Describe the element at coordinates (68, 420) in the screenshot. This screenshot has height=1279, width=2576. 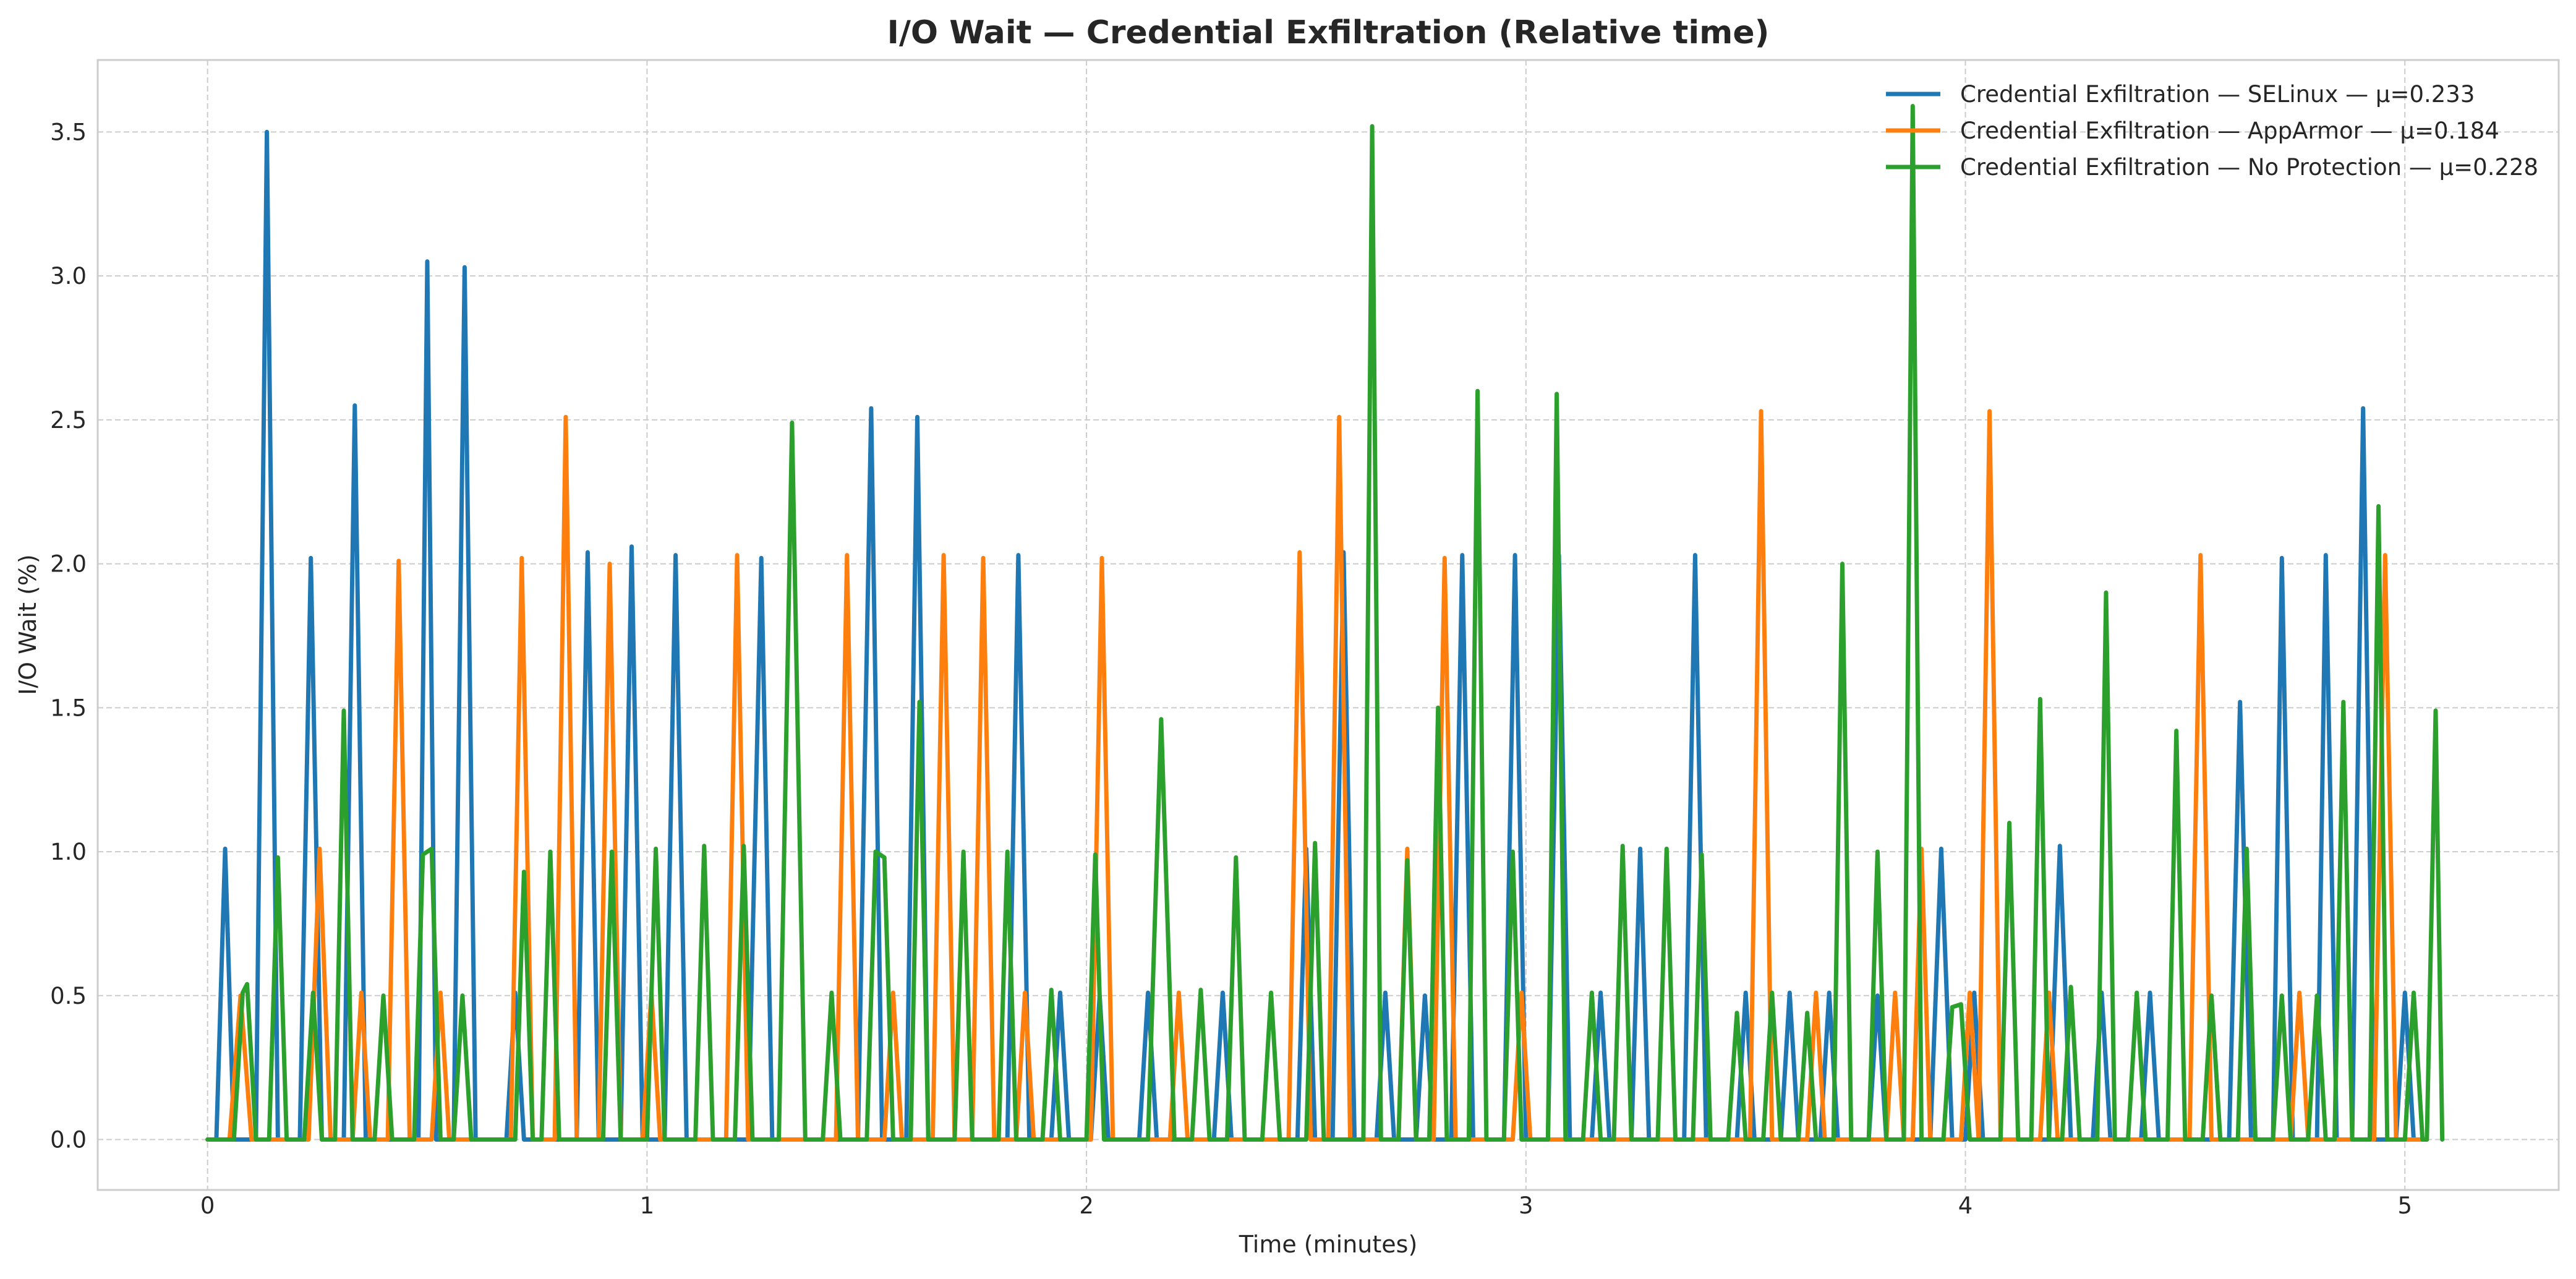
I see `y-tick-label: 2.5` at that location.